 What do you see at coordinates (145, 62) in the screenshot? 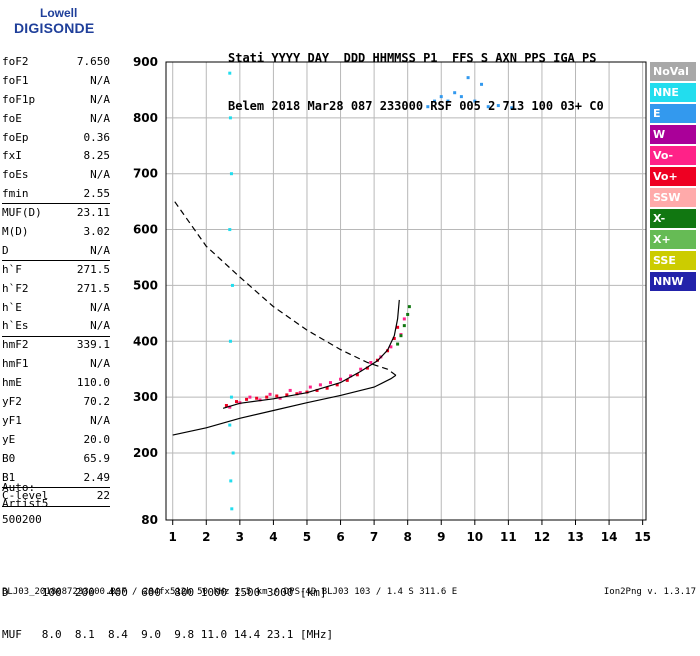
I see `y-tick-label: 900` at bounding box center [145, 62].